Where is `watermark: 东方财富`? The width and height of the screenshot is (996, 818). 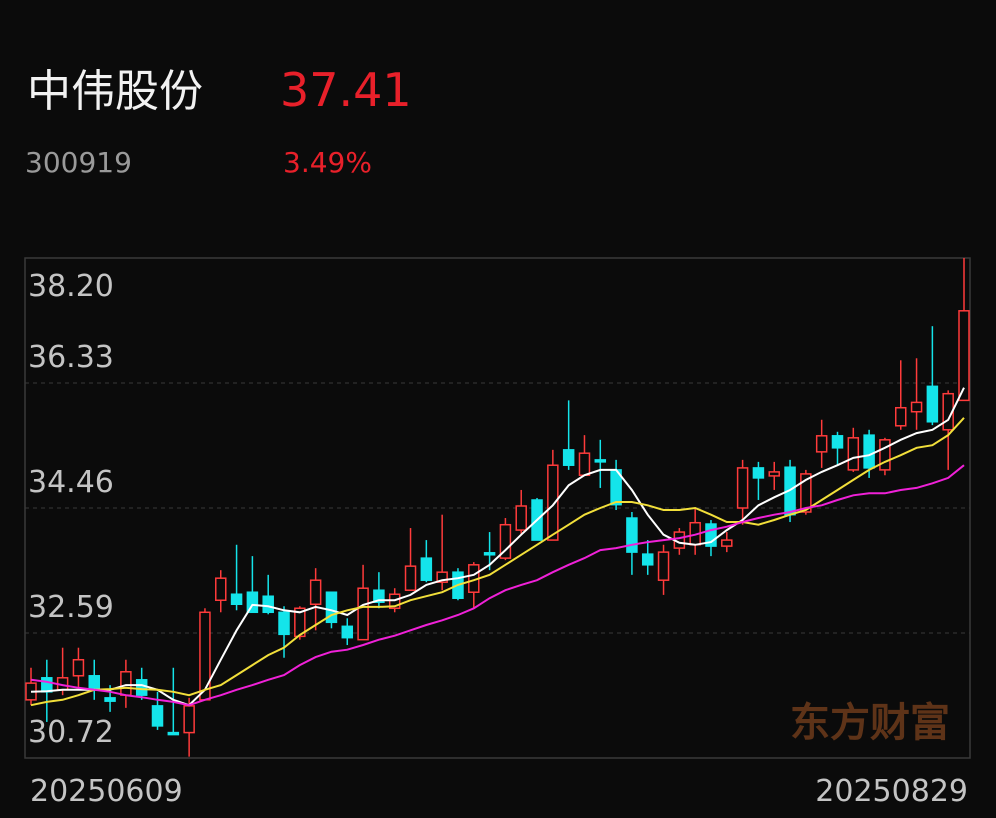 watermark: 东方财富 is located at coordinates (870, 723).